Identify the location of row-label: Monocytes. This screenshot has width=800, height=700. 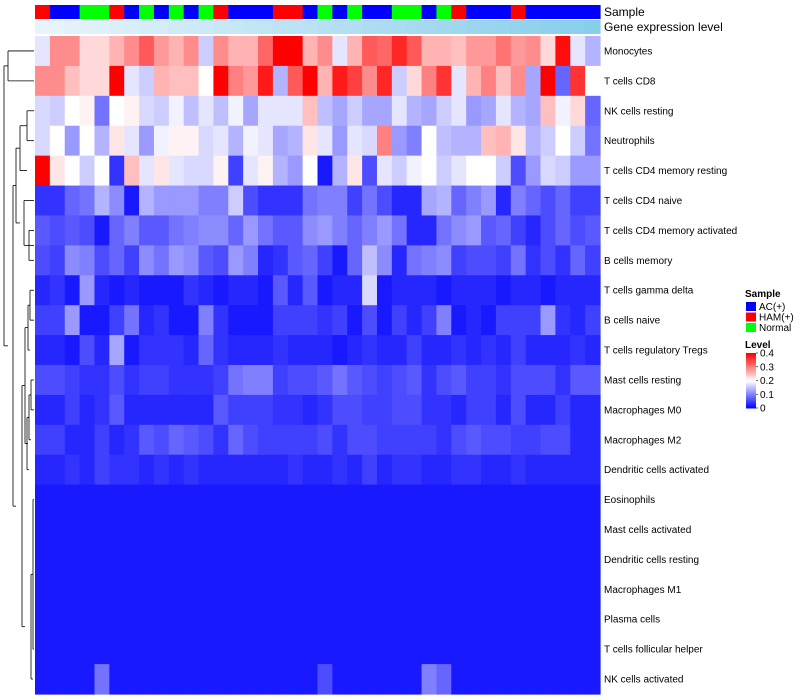
(628, 51).